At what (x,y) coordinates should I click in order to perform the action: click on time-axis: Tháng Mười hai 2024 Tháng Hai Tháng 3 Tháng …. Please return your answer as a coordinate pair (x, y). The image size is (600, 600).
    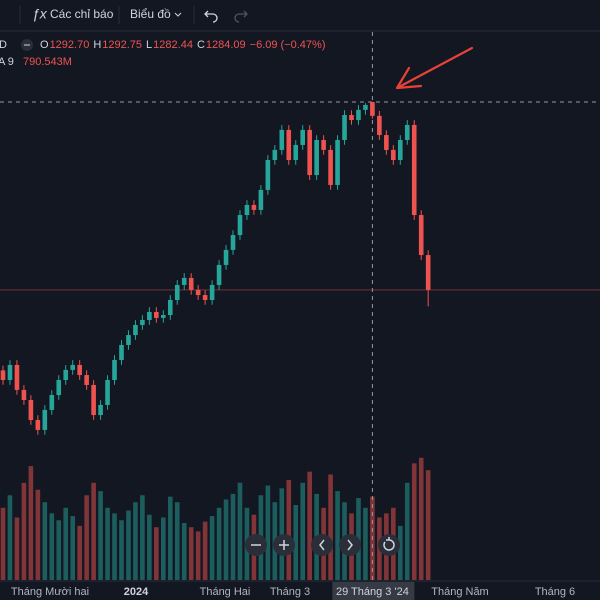
    Looking at the image, I should click on (293, 591).